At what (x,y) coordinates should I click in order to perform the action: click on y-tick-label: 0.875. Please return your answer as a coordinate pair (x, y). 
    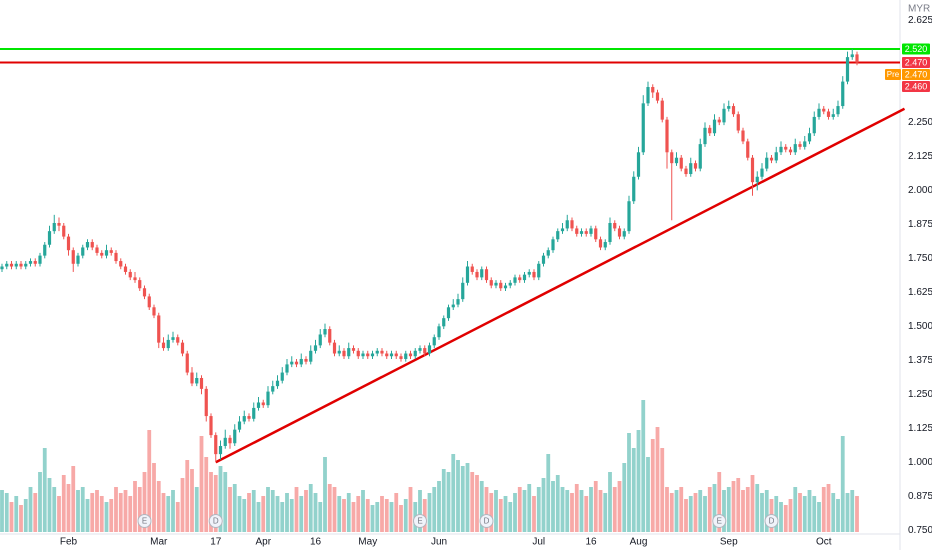
    Looking at the image, I should click on (920, 496).